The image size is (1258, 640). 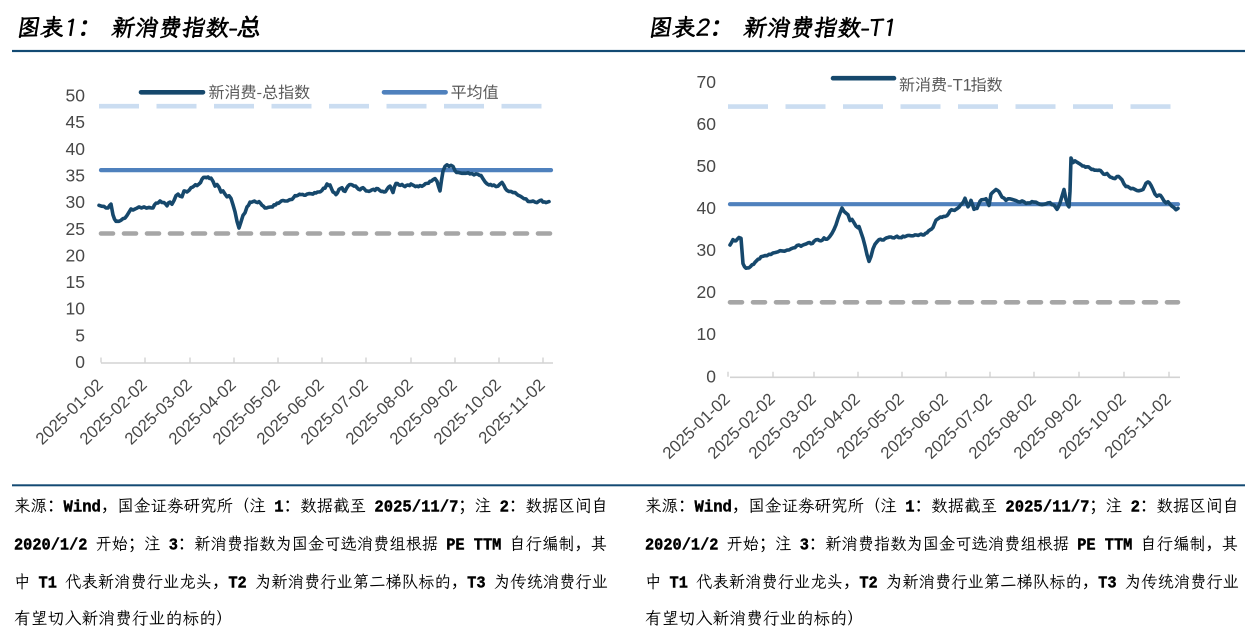 I want to click on svg-text: T1, so click(x=962, y=86).